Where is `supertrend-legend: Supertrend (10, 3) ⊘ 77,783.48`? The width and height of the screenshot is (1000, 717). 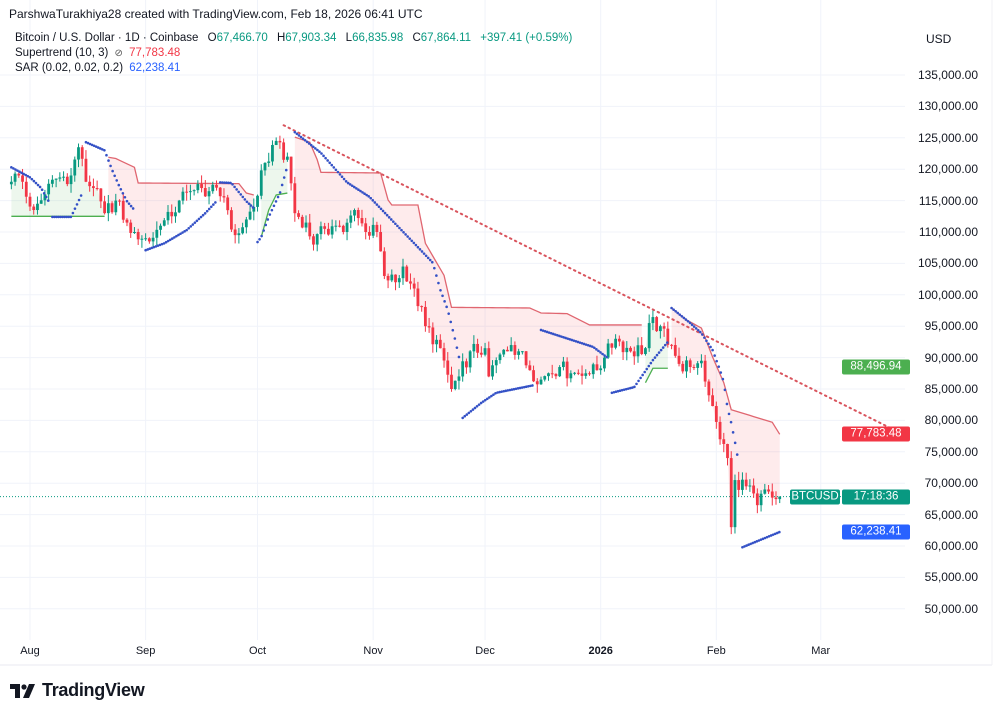
supertrend-legend: Supertrend (10, 3) ⊘ 77,783.48 is located at coordinates (293, 53).